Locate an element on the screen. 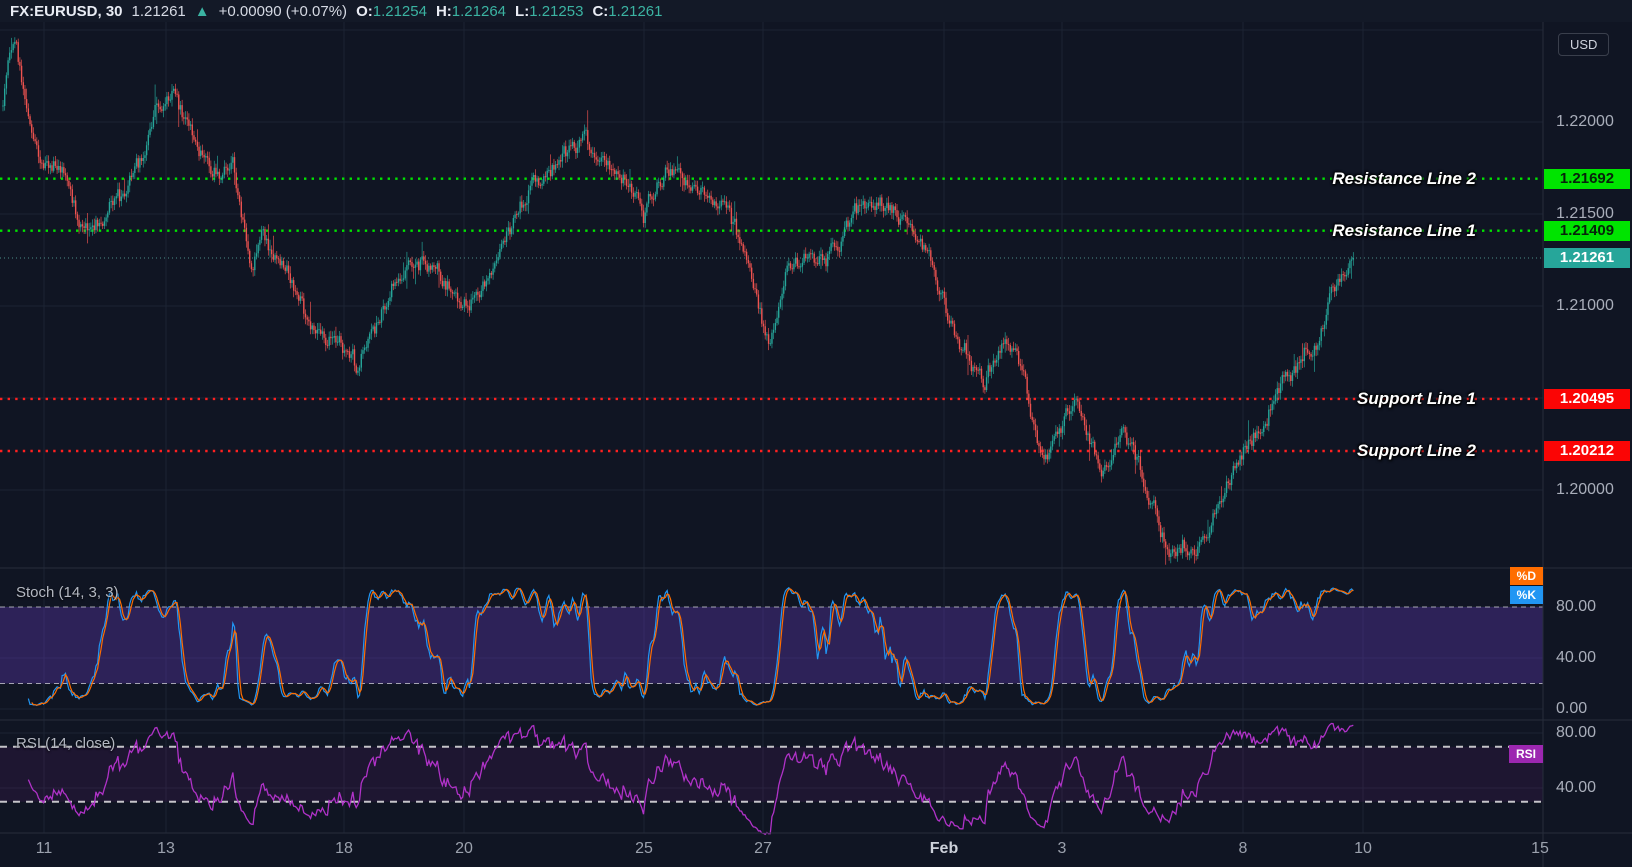  stoch-badge-K: %K is located at coordinates (1526, 595).